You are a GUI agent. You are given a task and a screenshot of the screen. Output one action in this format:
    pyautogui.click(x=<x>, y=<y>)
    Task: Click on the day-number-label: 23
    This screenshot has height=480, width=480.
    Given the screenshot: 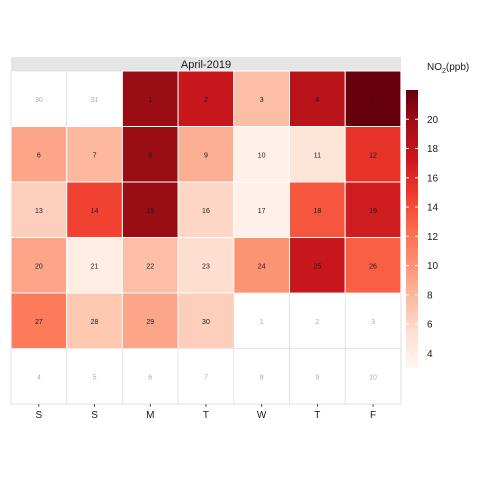 What is the action you would take?
    pyautogui.click(x=206, y=266)
    